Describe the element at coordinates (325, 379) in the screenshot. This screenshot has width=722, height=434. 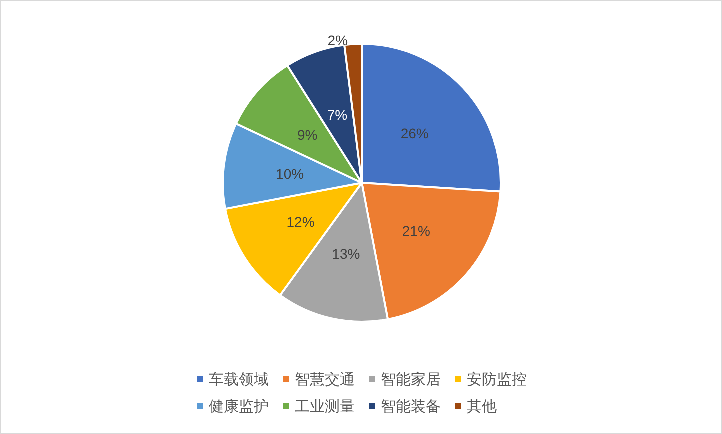
I see `legend-label: 智慧交通` at that location.